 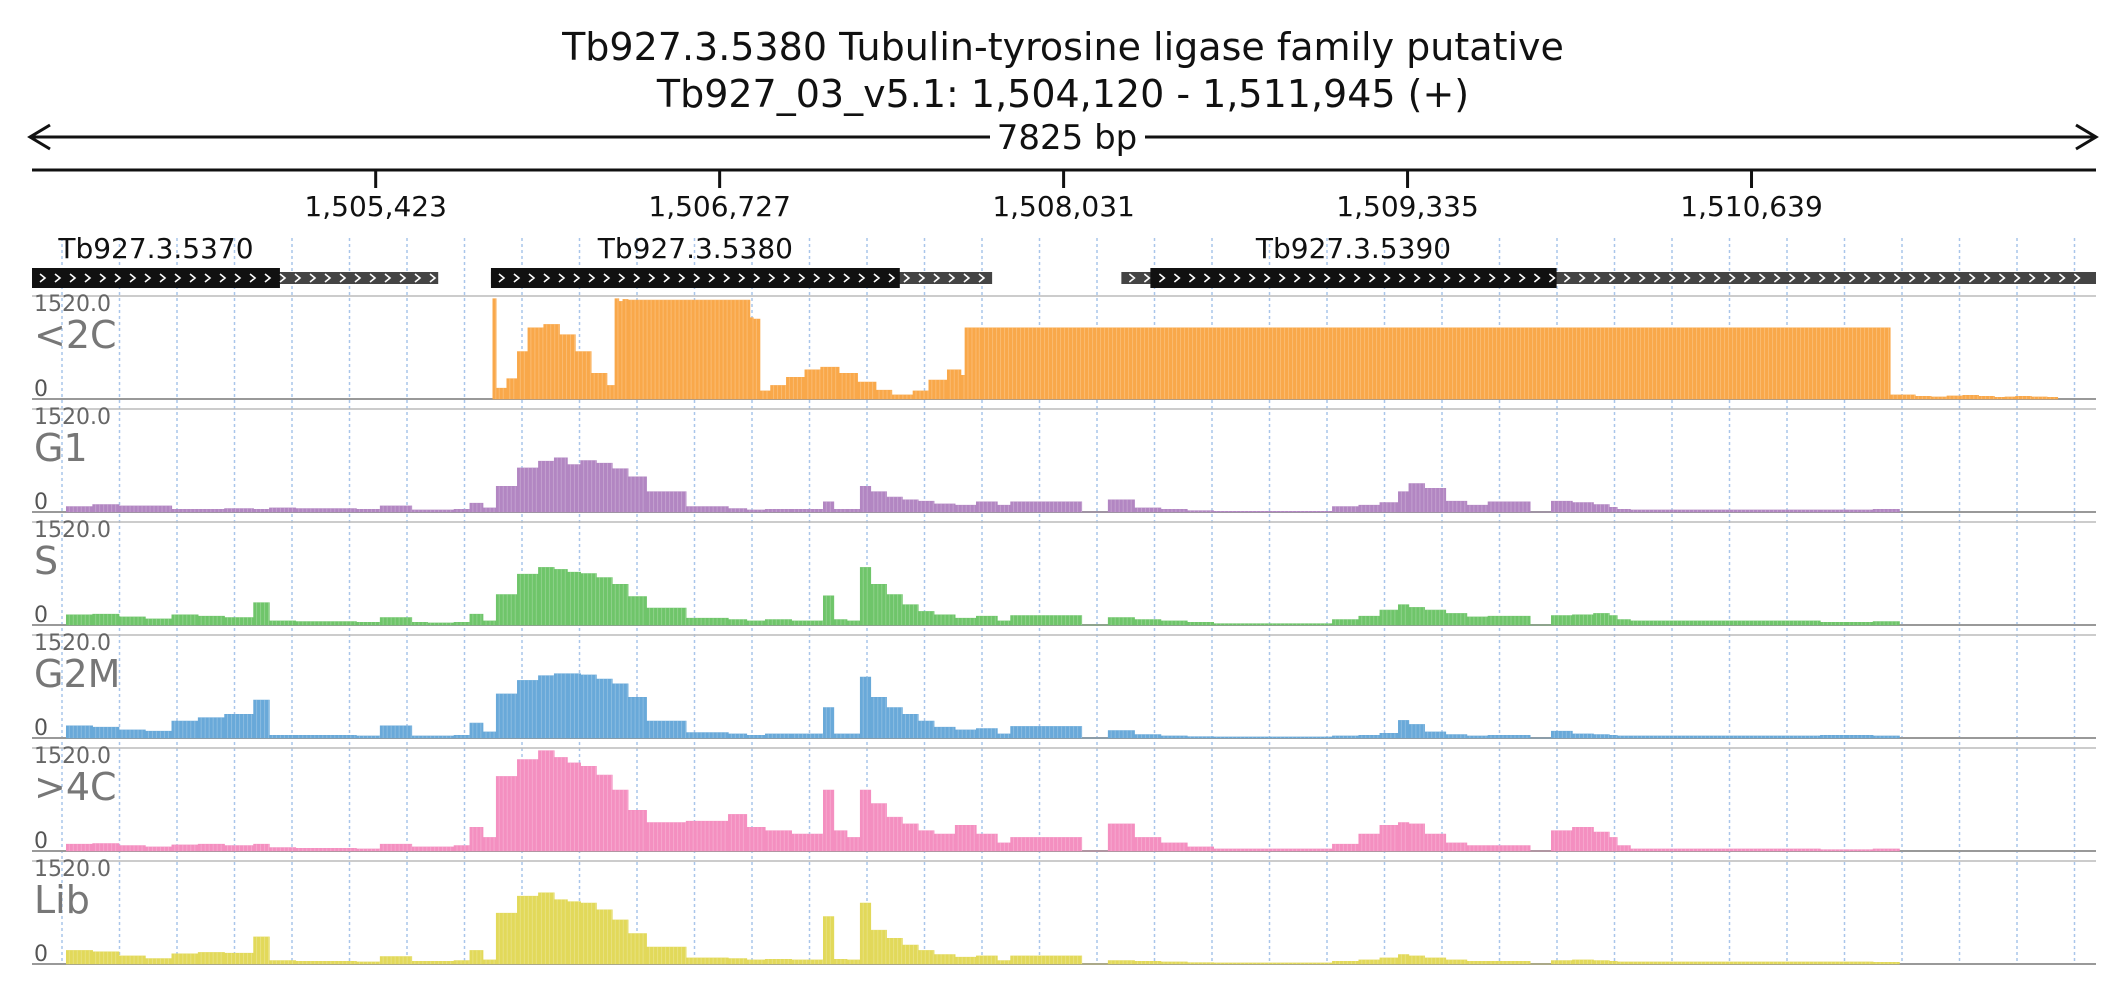 What do you see at coordinates (1063, 206) in the screenshot?
I see `tick-label: 1,508,031` at bounding box center [1063, 206].